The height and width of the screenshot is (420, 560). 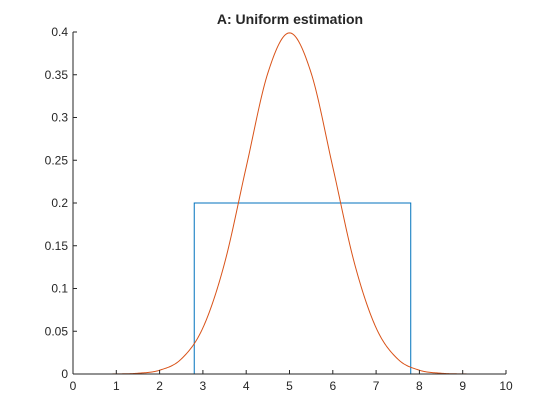 What do you see at coordinates (246, 386) in the screenshot?
I see `x-tick-label: 4` at bounding box center [246, 386].